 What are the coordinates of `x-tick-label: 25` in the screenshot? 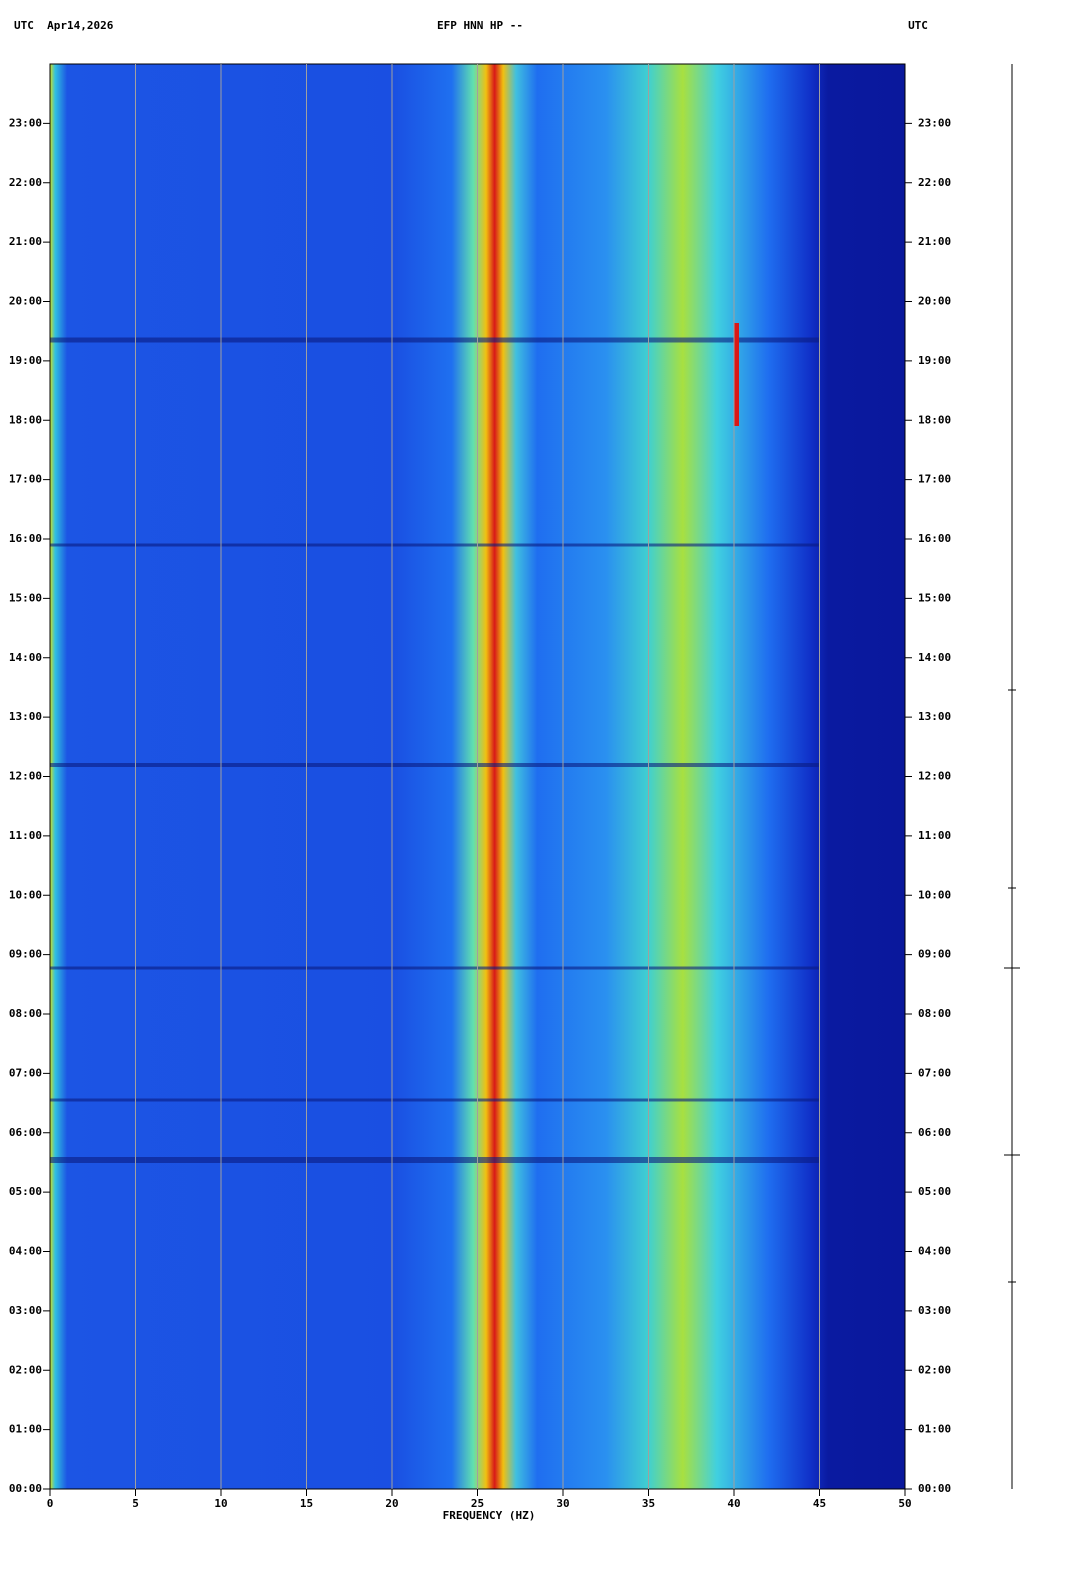 It's located at (477, 1503).